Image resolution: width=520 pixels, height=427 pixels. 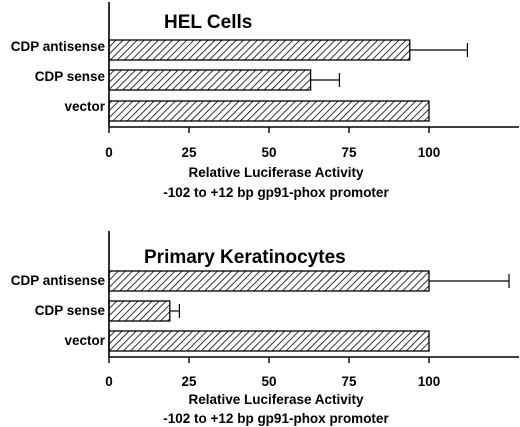 What do you see at coordinates (245, 257) in the screenshot?
I see `panel-title: Primary Keratinocytes` at bounding box center [245, 257].